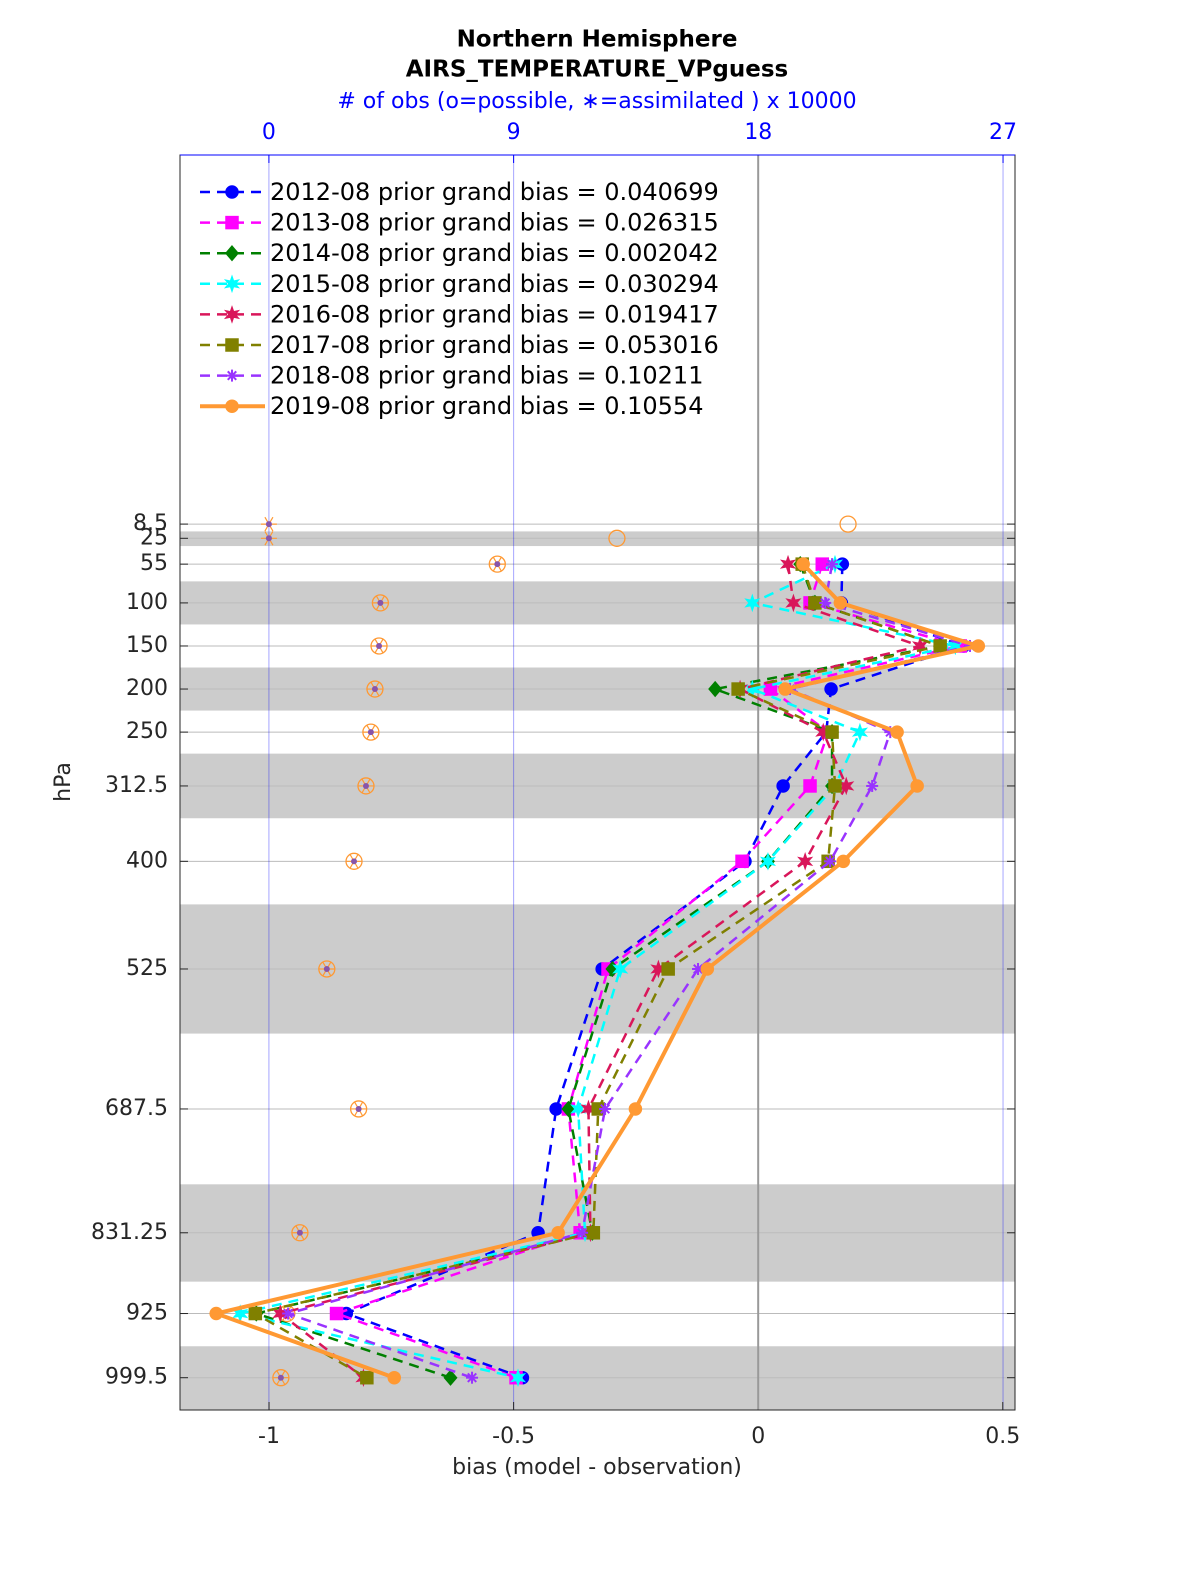 The image size is (1200, 1579). What do you see at coordinates (514, 132) in the screenshot?
I see `x2-tick-label: 9` at bounding box center [514, 132].